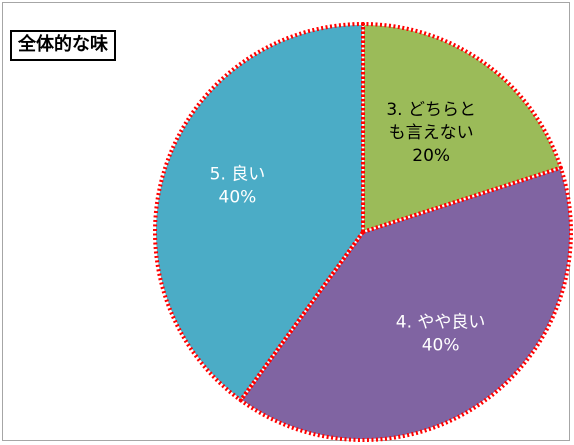 The image size is (574, 445). What do you see at coordinates (63, 45) in the screenshot?
I see `chart-title: 全体的な味` at bounding box center [63, 45].